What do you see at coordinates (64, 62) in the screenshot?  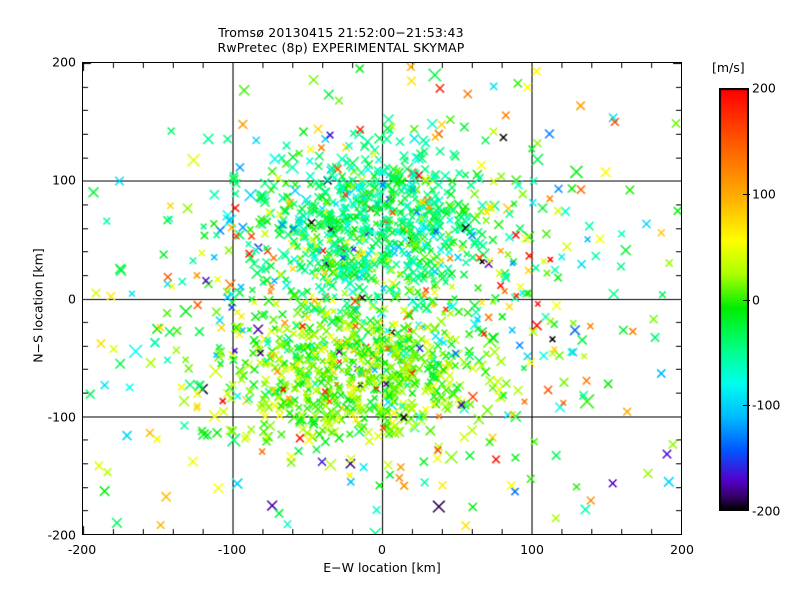 I see `y-tick-label: 200` at bounding box center [64, 62].